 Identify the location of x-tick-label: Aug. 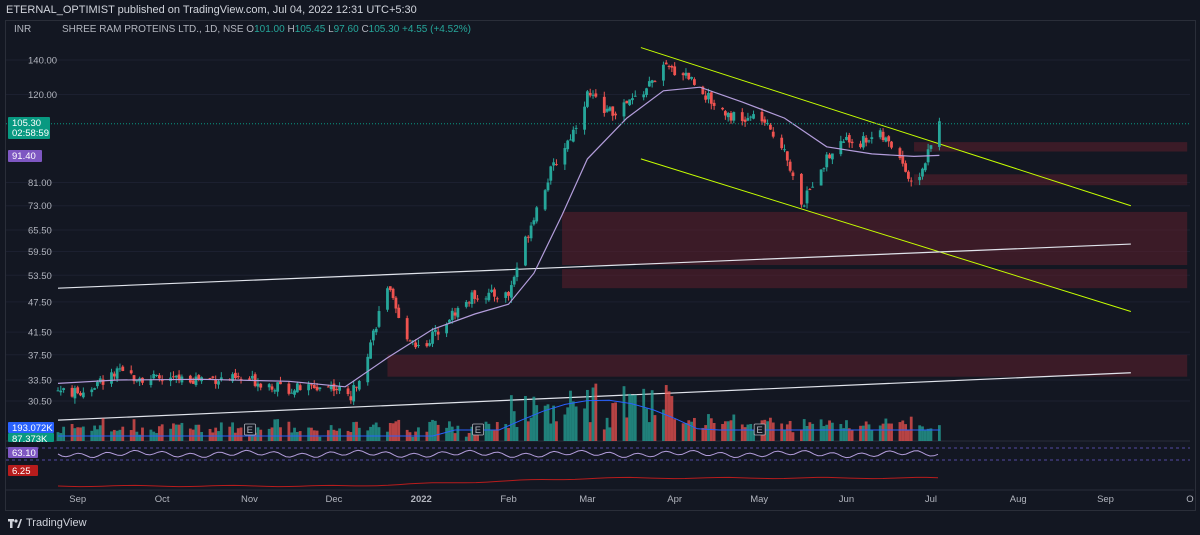
(1018, 499).